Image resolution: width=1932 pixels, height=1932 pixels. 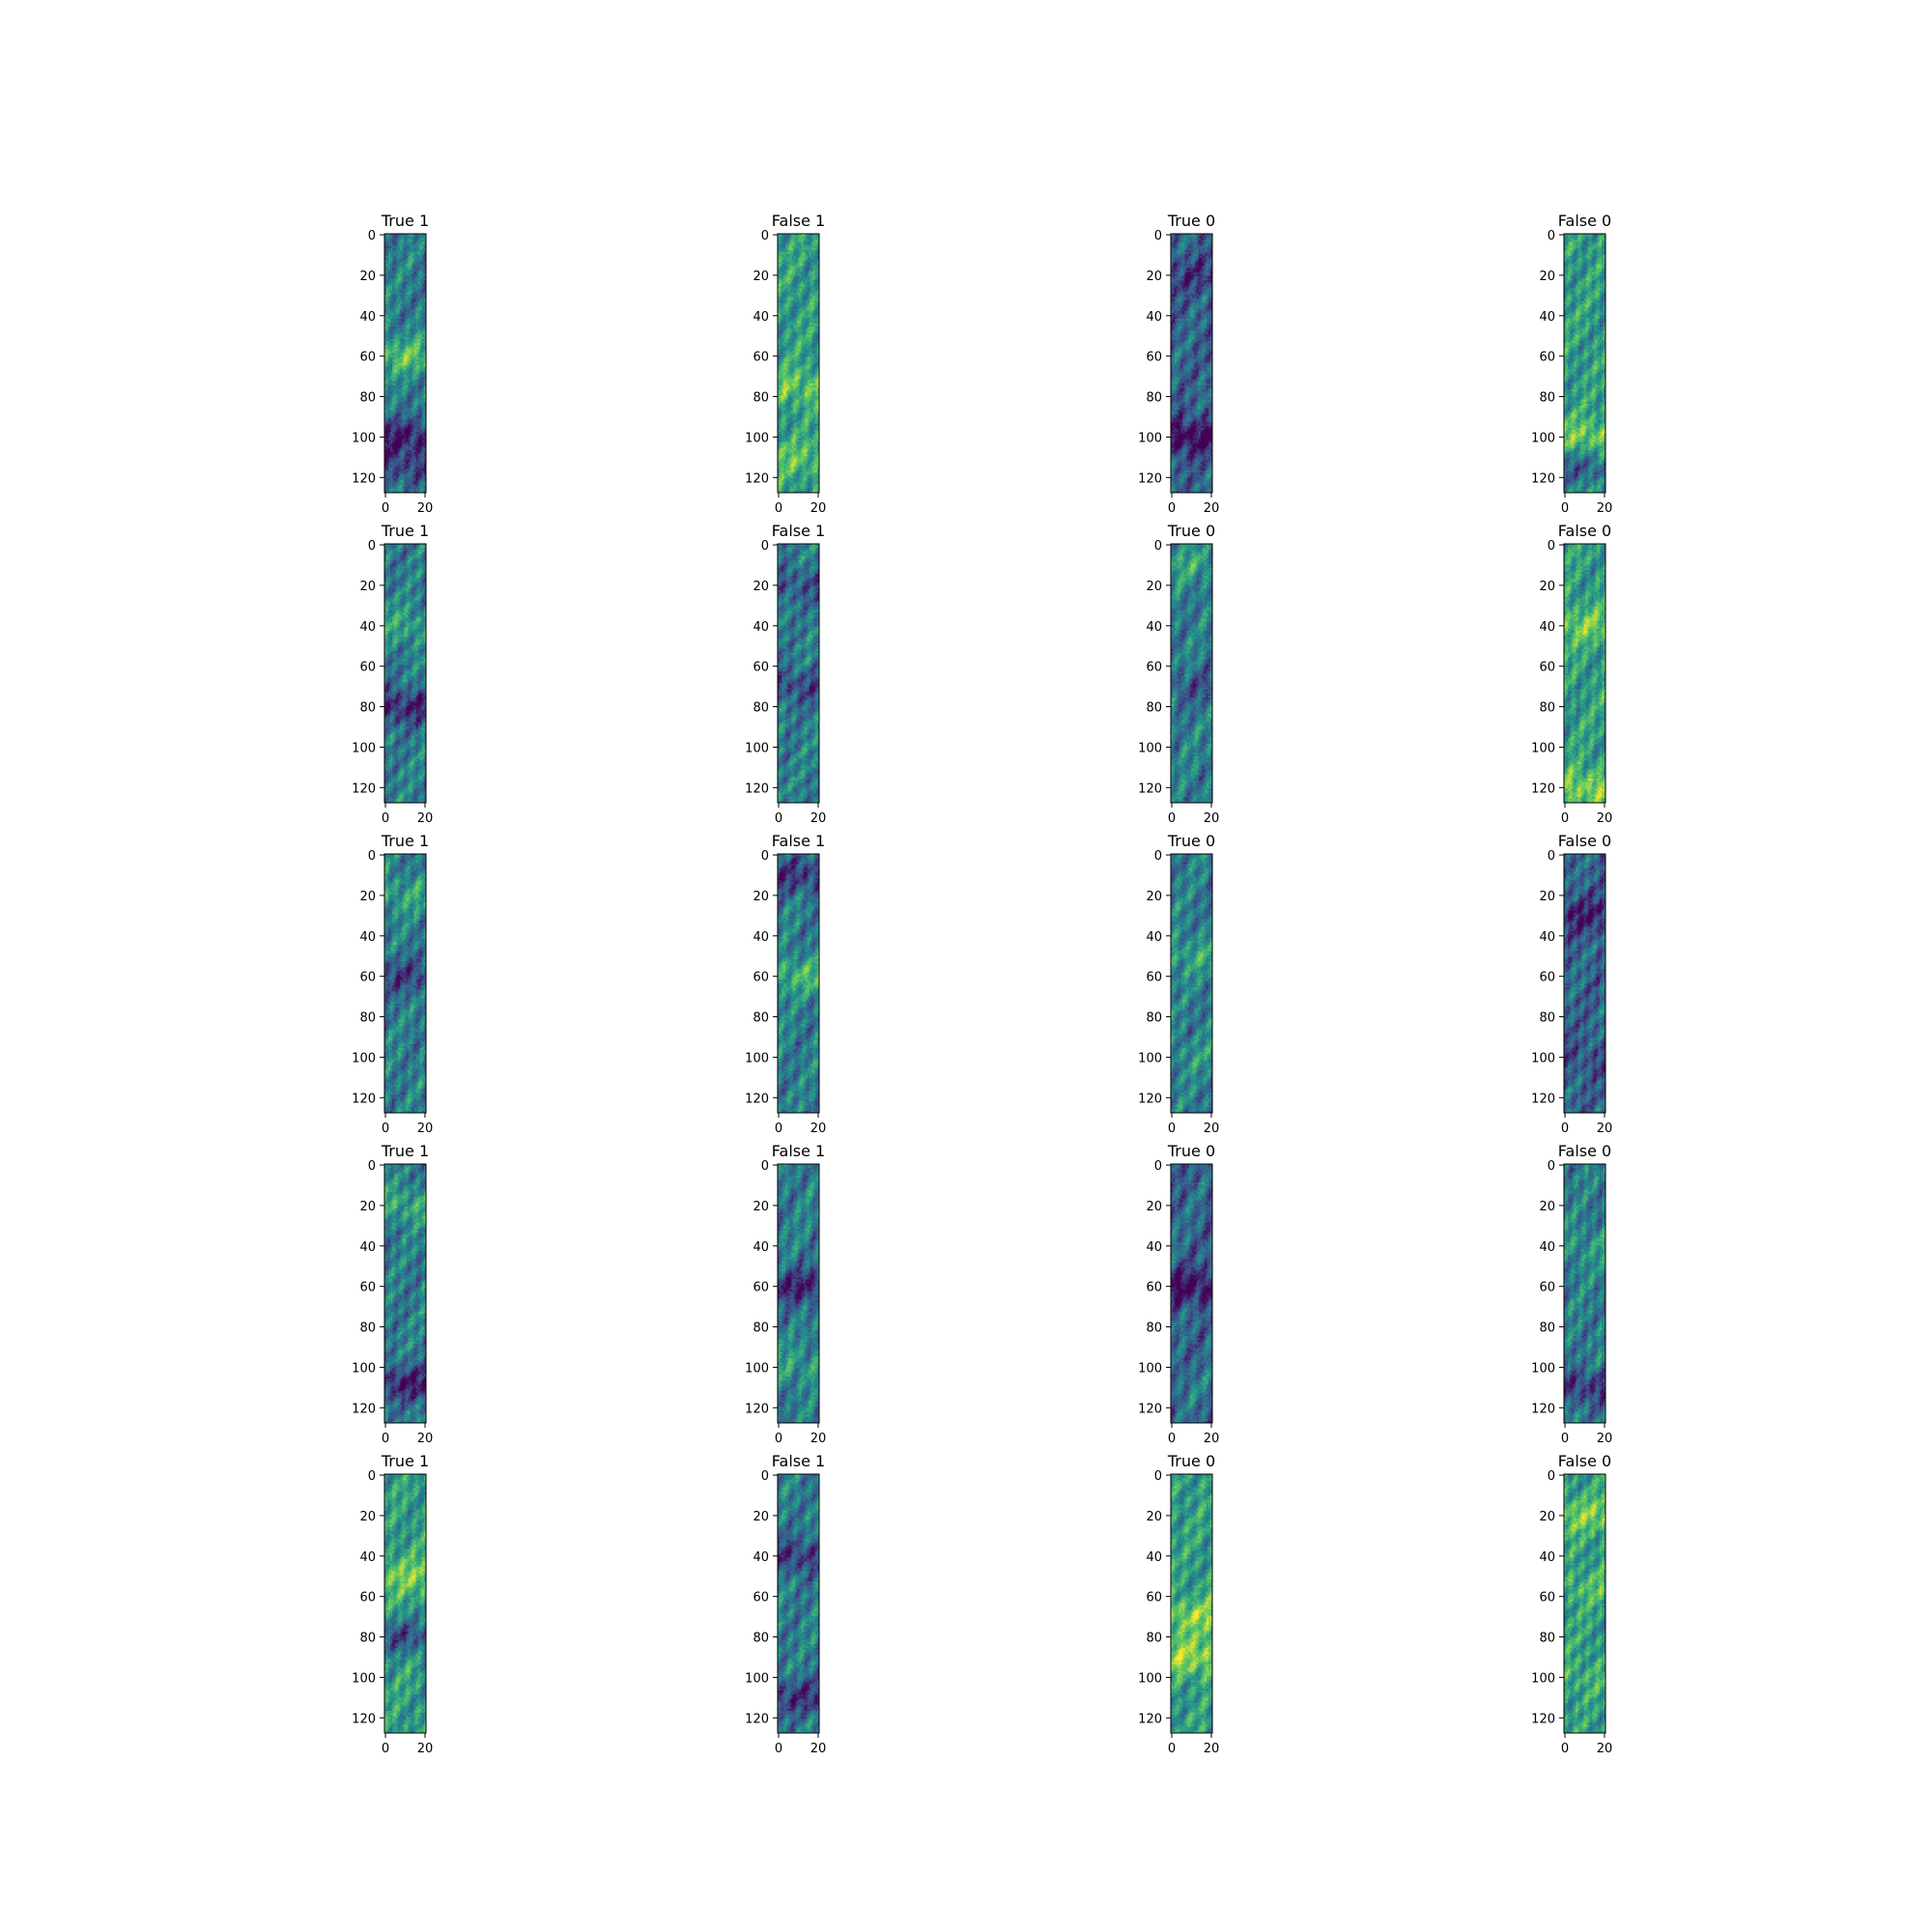 I want to click on subplot: True 0 0 20 40 60 80 100 120 0 20, so click(x=1178, y=1604).